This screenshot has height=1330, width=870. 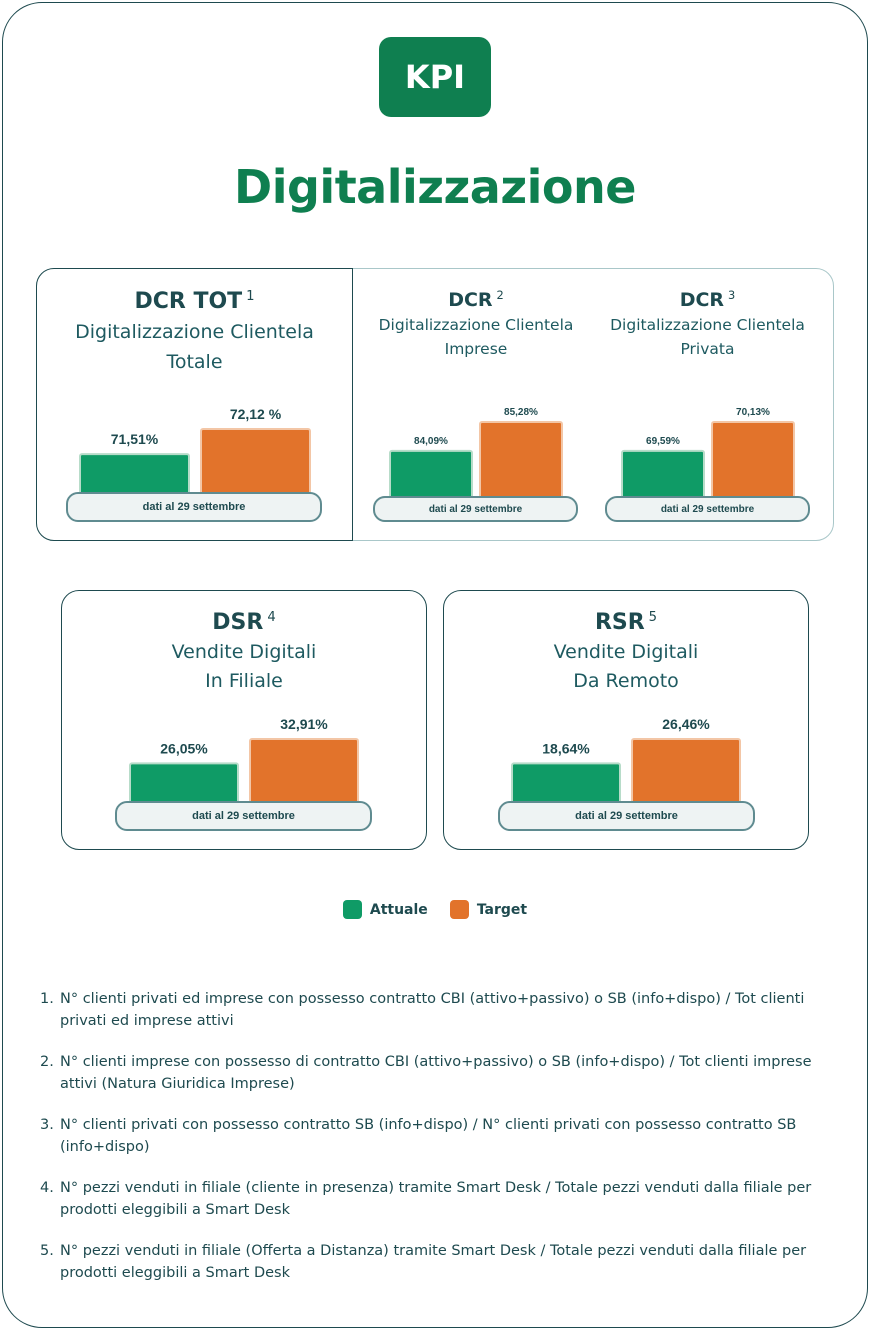 I want to click on dcr-privata-desc-line2: Privata, so click(x=707, y=349).